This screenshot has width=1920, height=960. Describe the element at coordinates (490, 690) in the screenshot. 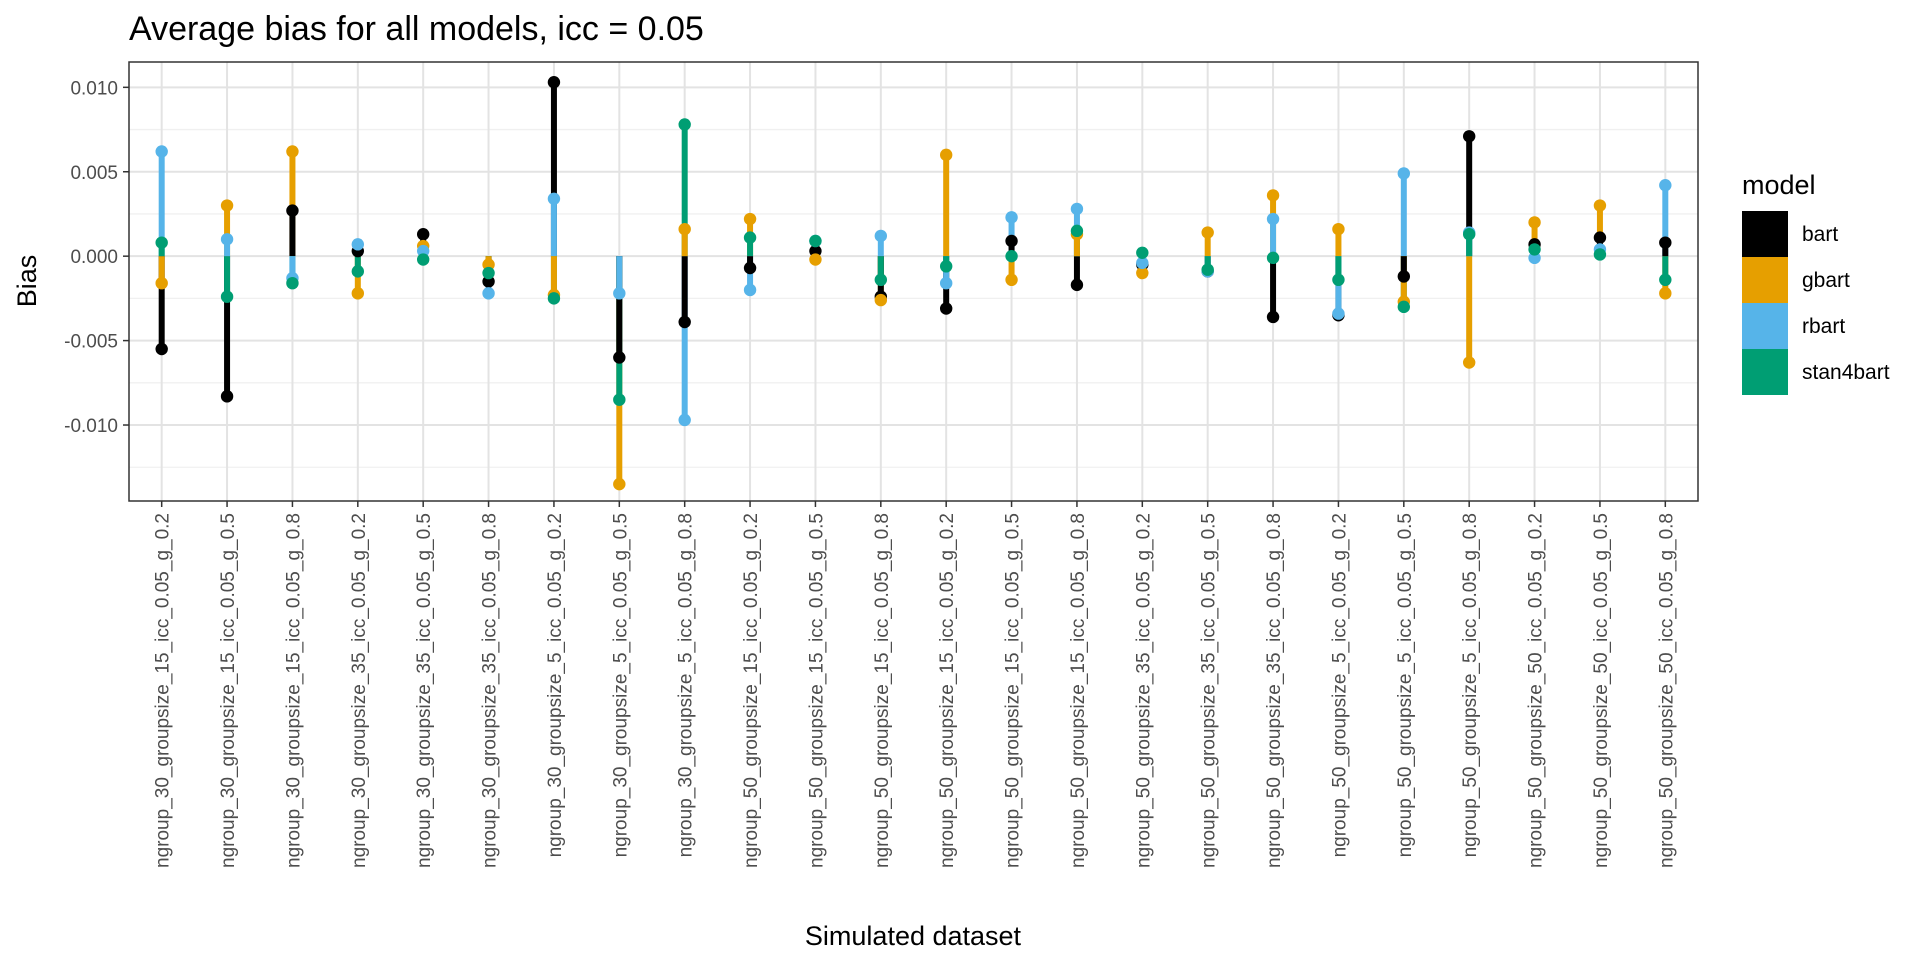

I see `x-tick-label: ngroup_30_groupsize_35_icc_0.05_g_0.8` at that location.